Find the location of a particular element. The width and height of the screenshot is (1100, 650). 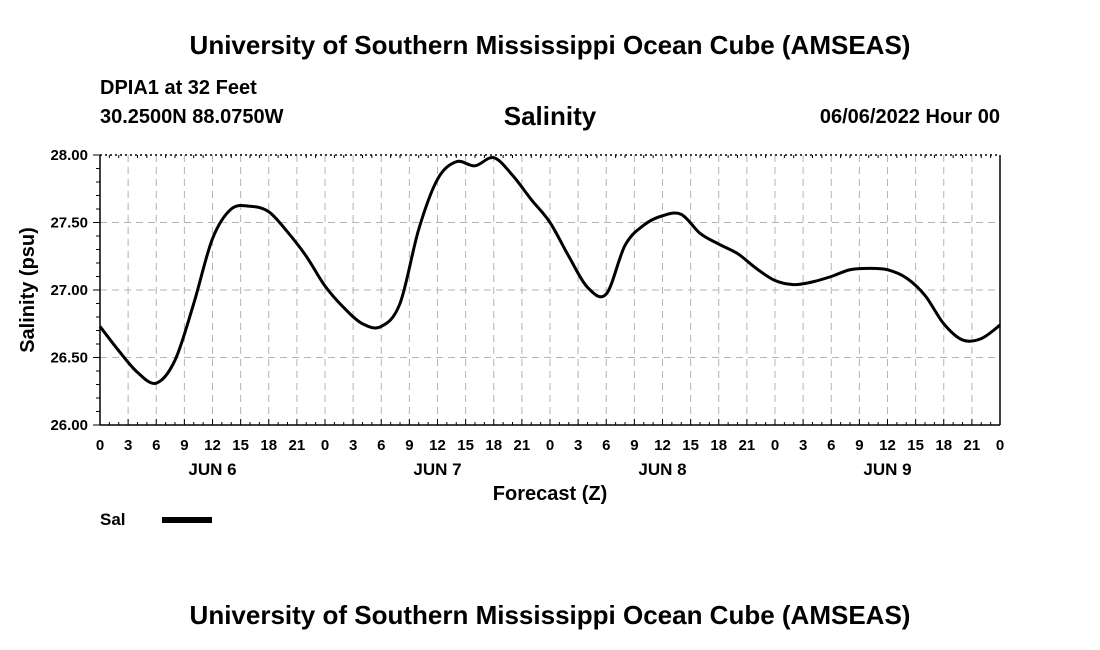

y-tick-label: 28.00 is located at coordinates (69, 155).